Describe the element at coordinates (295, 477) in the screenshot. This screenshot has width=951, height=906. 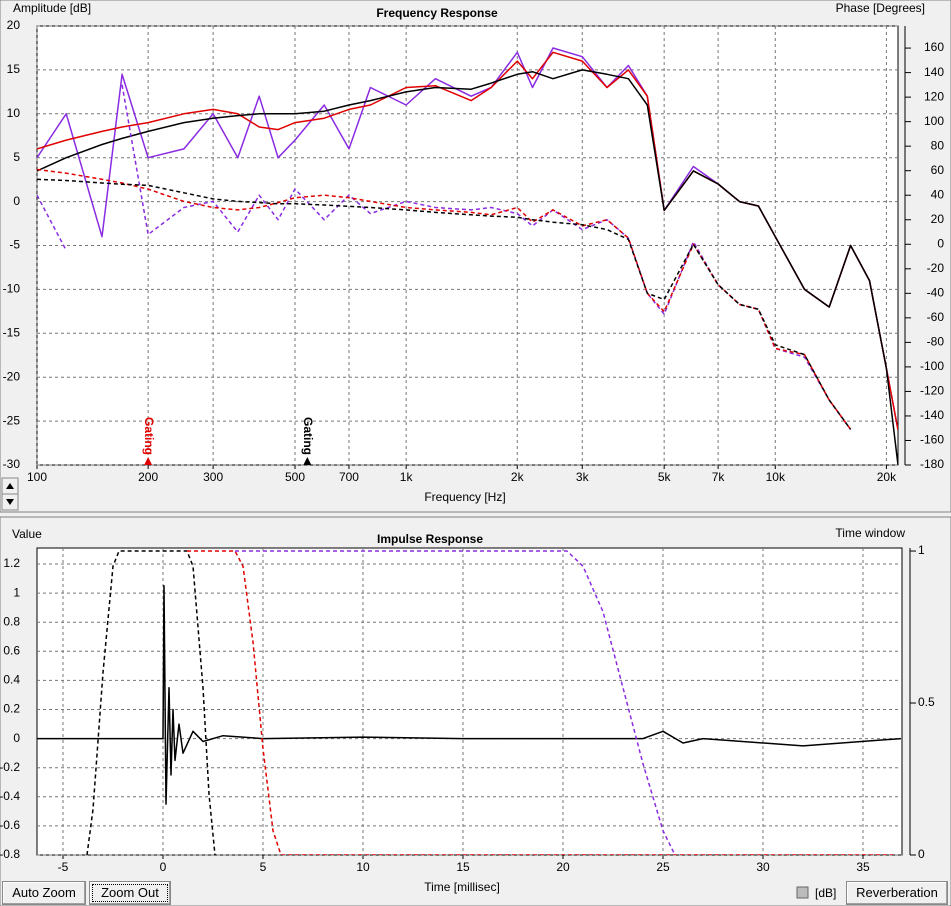
I see `x-tick-label: 500` at that location.